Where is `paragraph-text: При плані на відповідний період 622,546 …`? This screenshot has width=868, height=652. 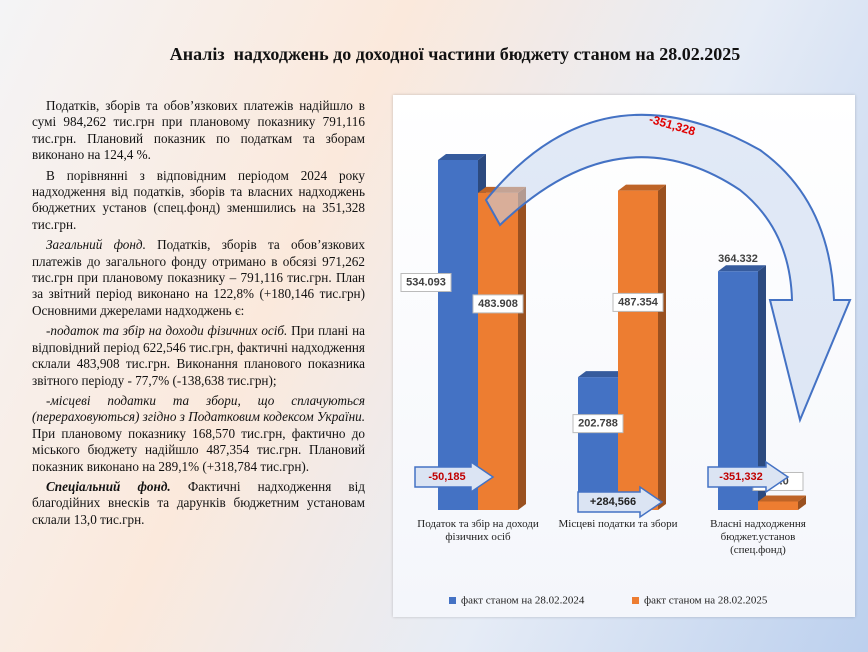 paragraph-text: При плані на відповідний період 622,546 … is located at coordinates (198, 355).